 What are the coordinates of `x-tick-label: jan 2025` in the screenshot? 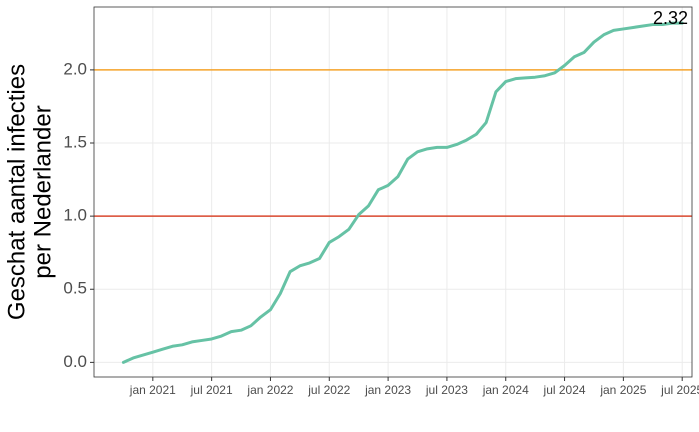 It's located at (622, 390).